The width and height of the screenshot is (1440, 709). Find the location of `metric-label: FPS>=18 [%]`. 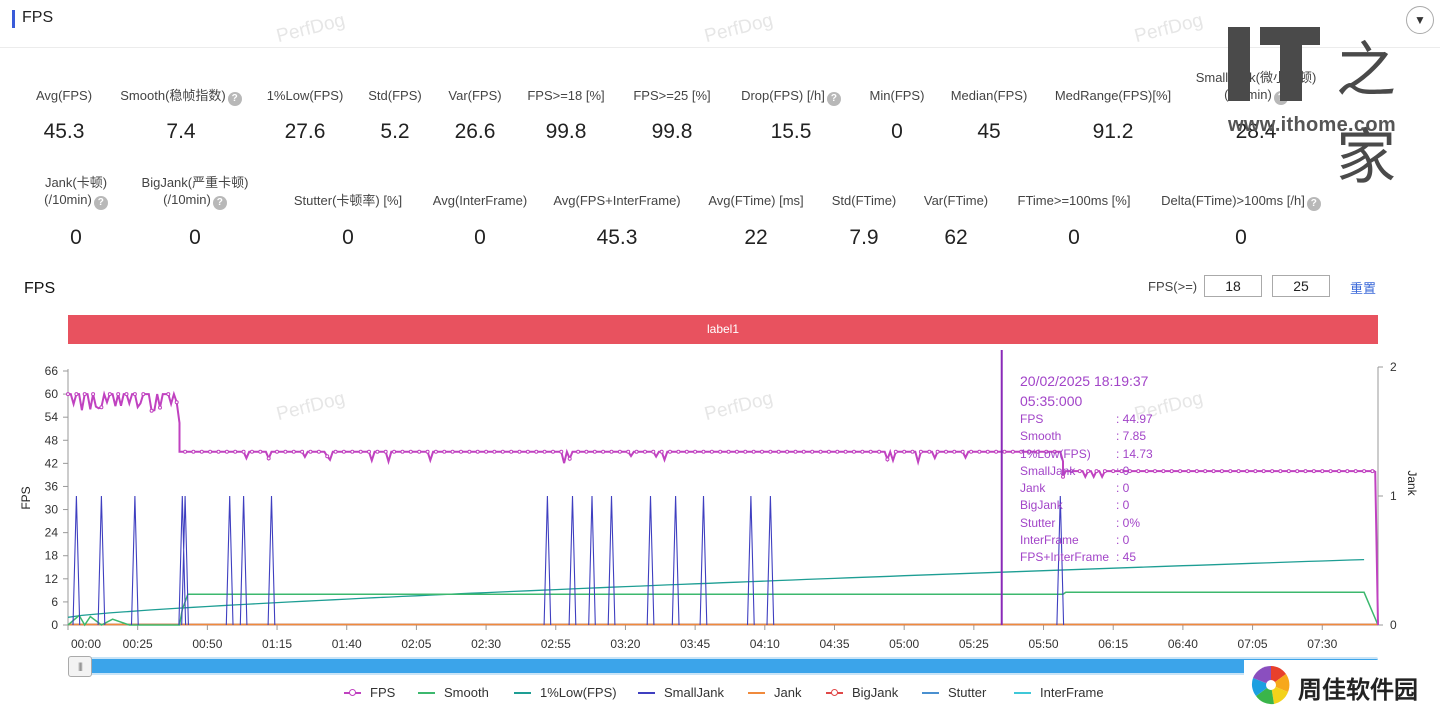

metric-label: FPS>=18 [%] is located at coordinates (566, 95).